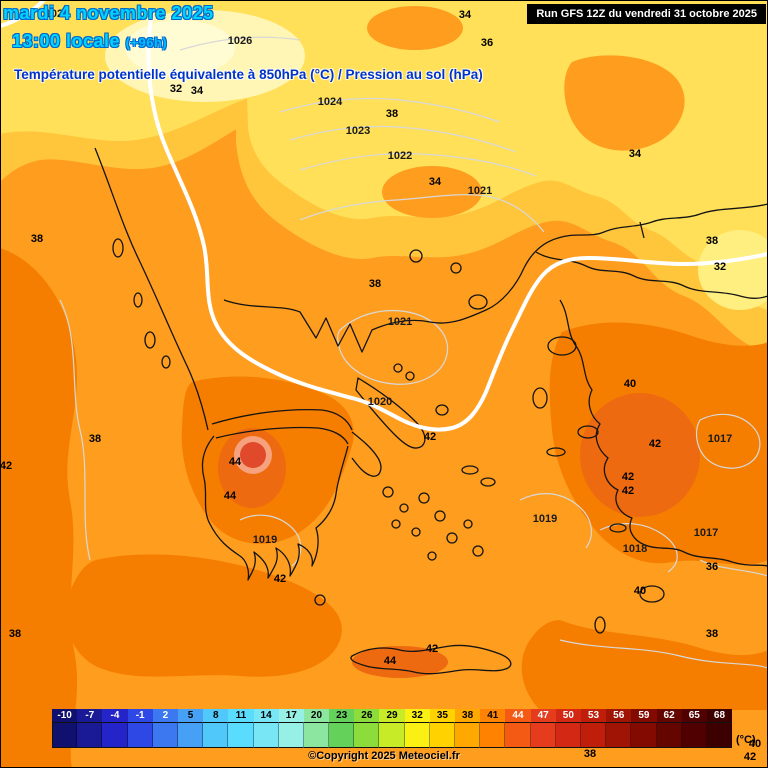 This screenshot has height=768, width=768. I want to click on legend-cell: 56, so click(619, 728).